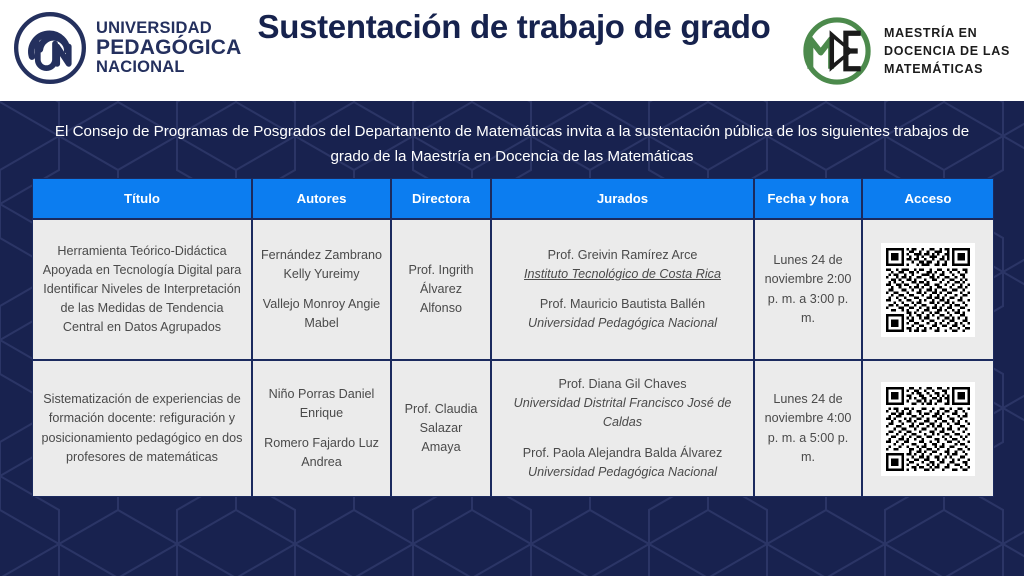  I want to click on mdm-logo-line3: MATEMÁTICAS, so click(933, 69).